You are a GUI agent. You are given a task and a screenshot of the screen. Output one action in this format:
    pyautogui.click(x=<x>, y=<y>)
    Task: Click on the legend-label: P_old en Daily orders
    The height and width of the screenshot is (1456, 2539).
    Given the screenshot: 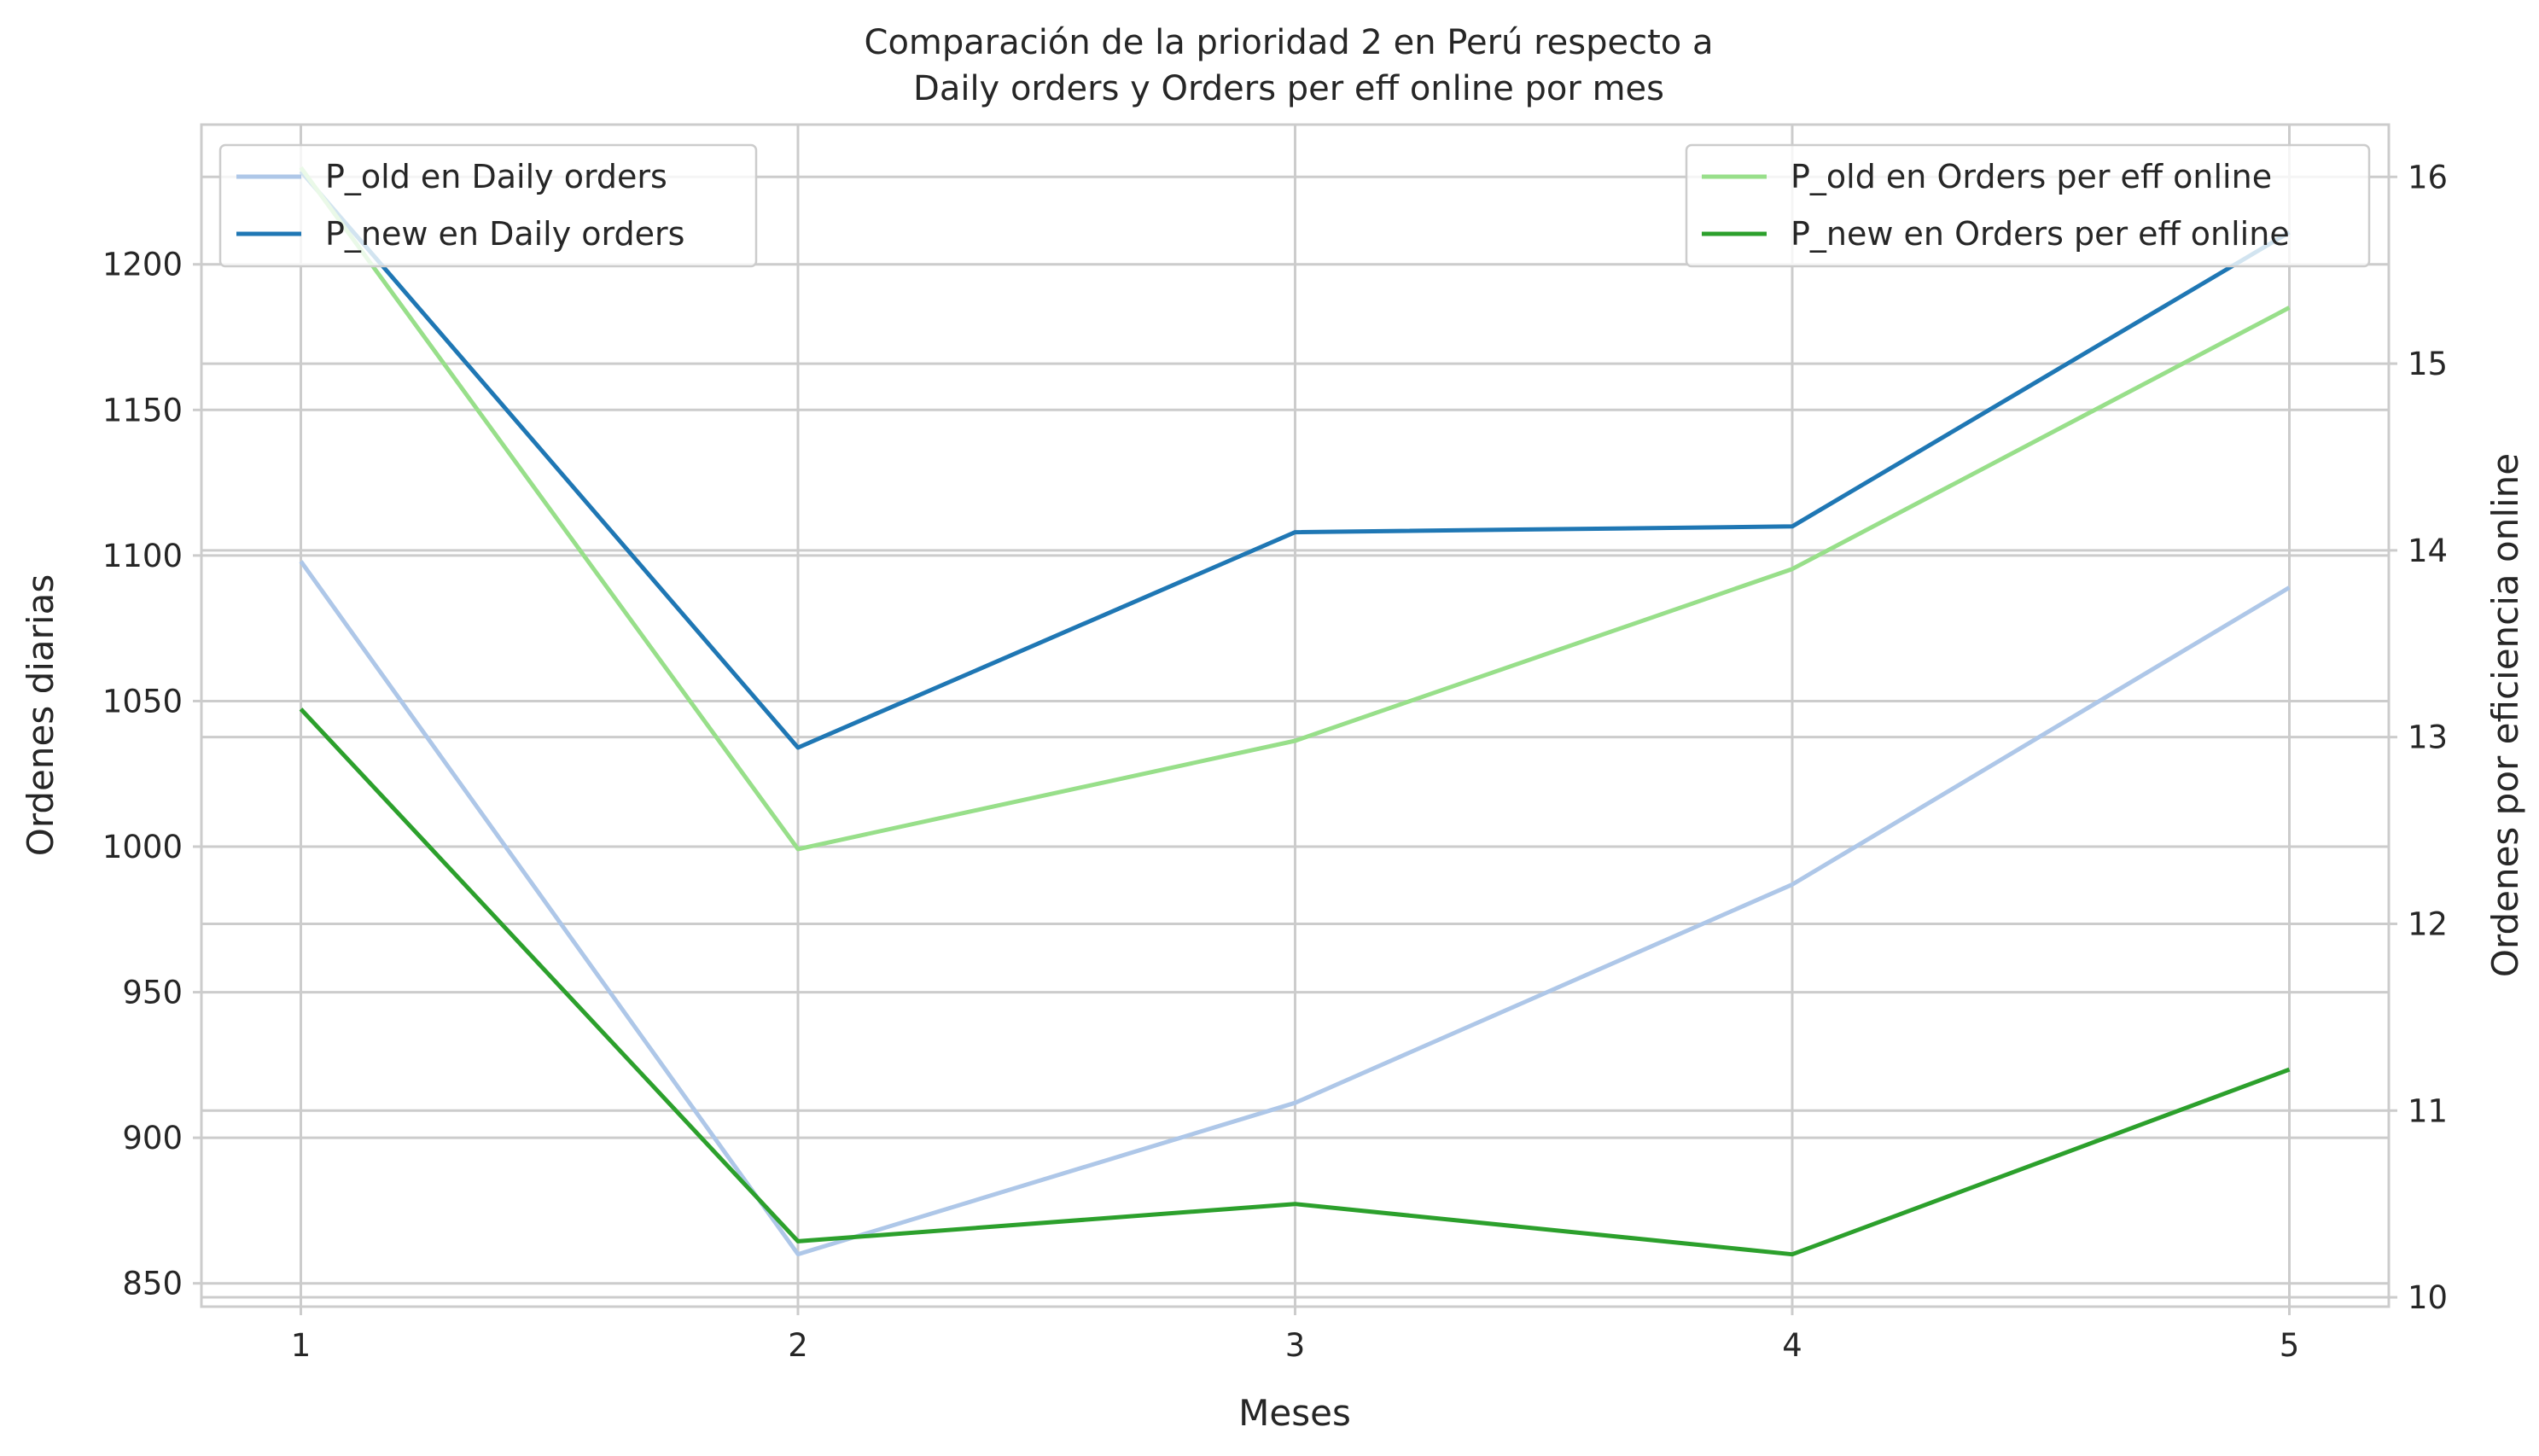 What is the action you would take?
    pyautogui.click(x=496, y=176)
    